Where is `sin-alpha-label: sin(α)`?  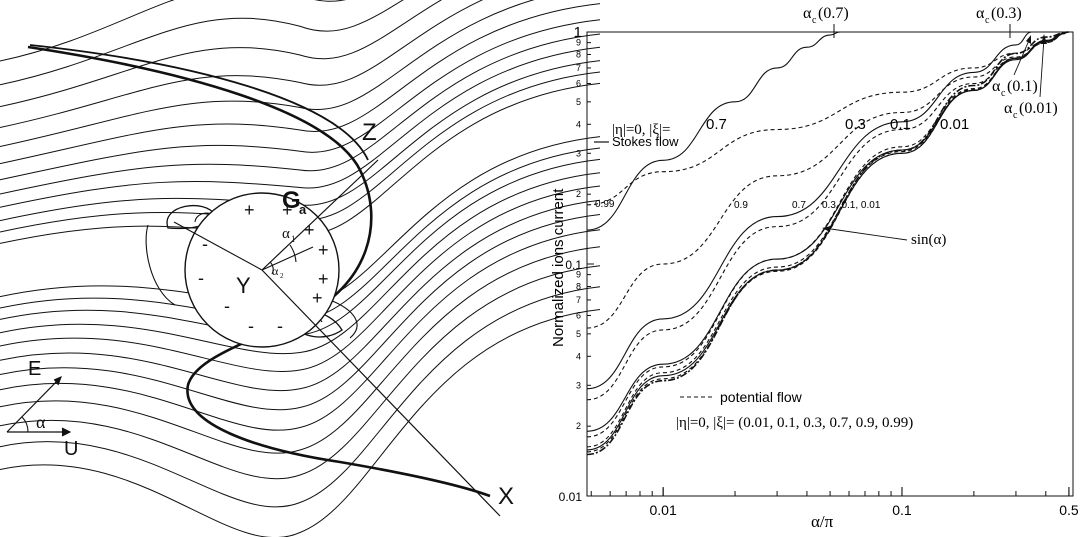
sin-alpha-label: sin(α) is located at coordinates (928, 240).